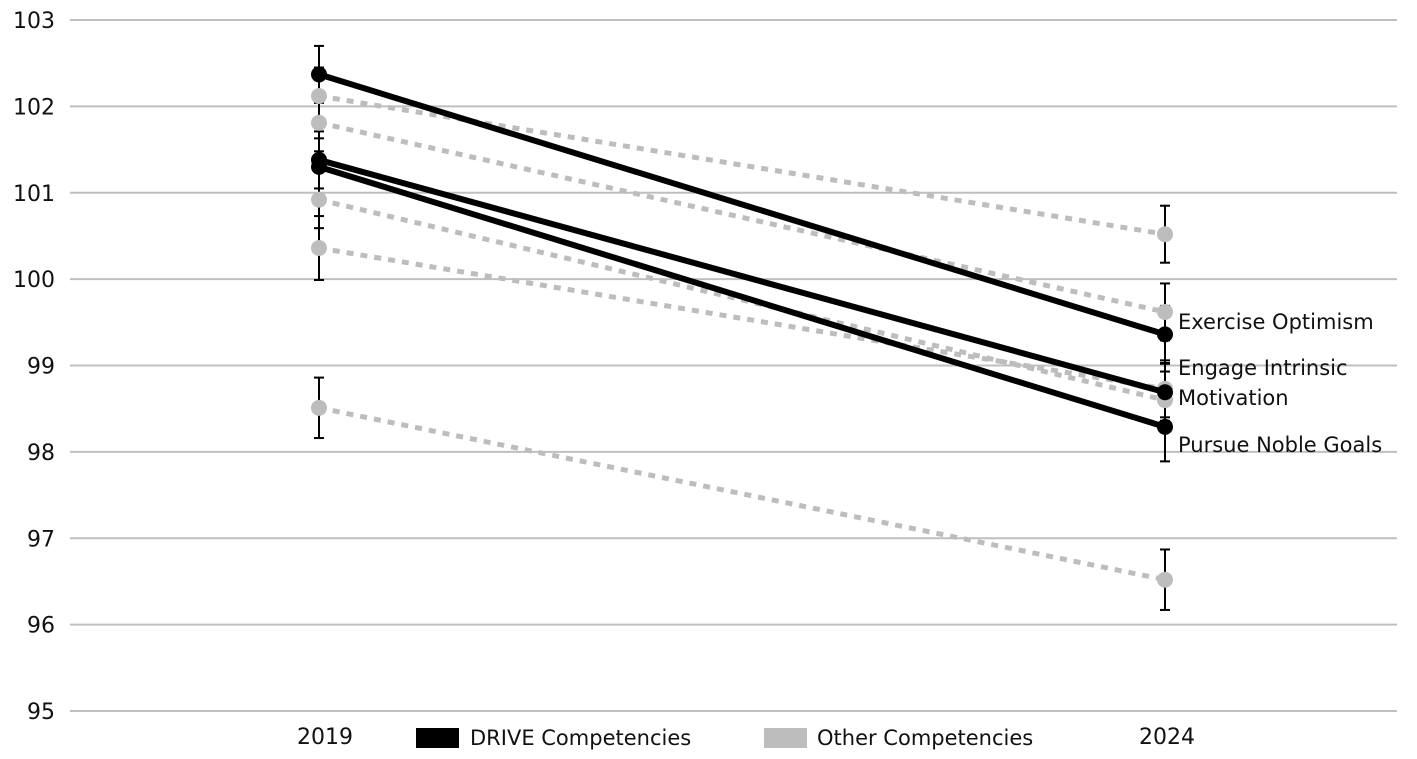 The image size is (1417, 759). Describe the element at coordinates (1167, 737) in the screenshot. I see `x-tick-2024: 2024` at that location.